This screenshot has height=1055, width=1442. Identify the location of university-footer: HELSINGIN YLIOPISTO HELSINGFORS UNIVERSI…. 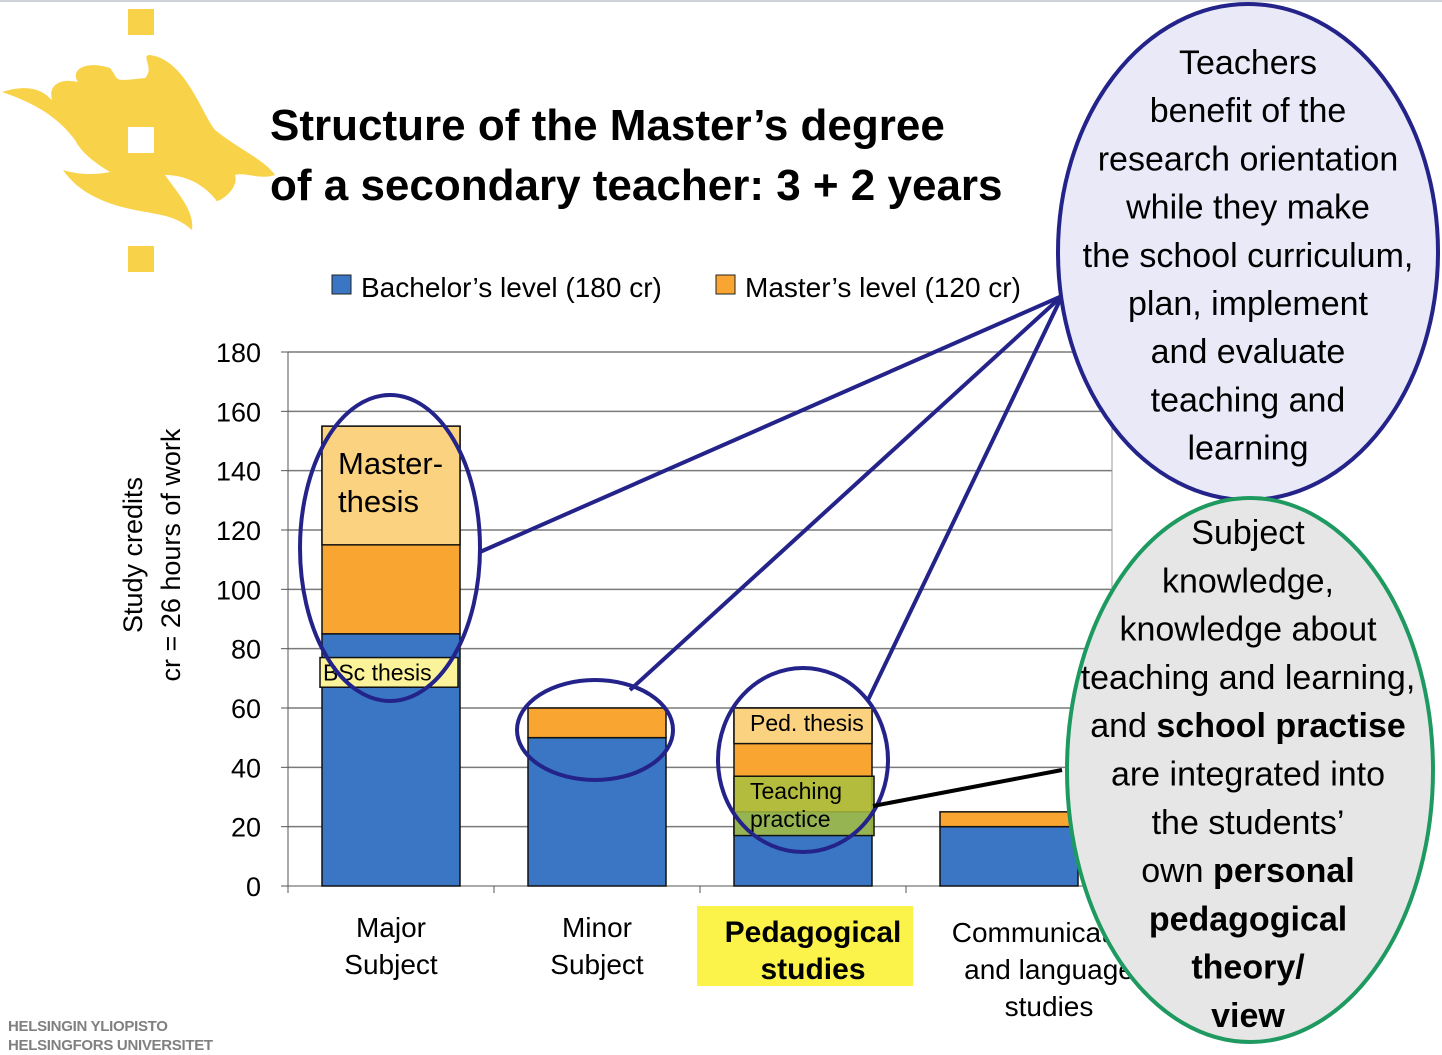
(110, 1036).